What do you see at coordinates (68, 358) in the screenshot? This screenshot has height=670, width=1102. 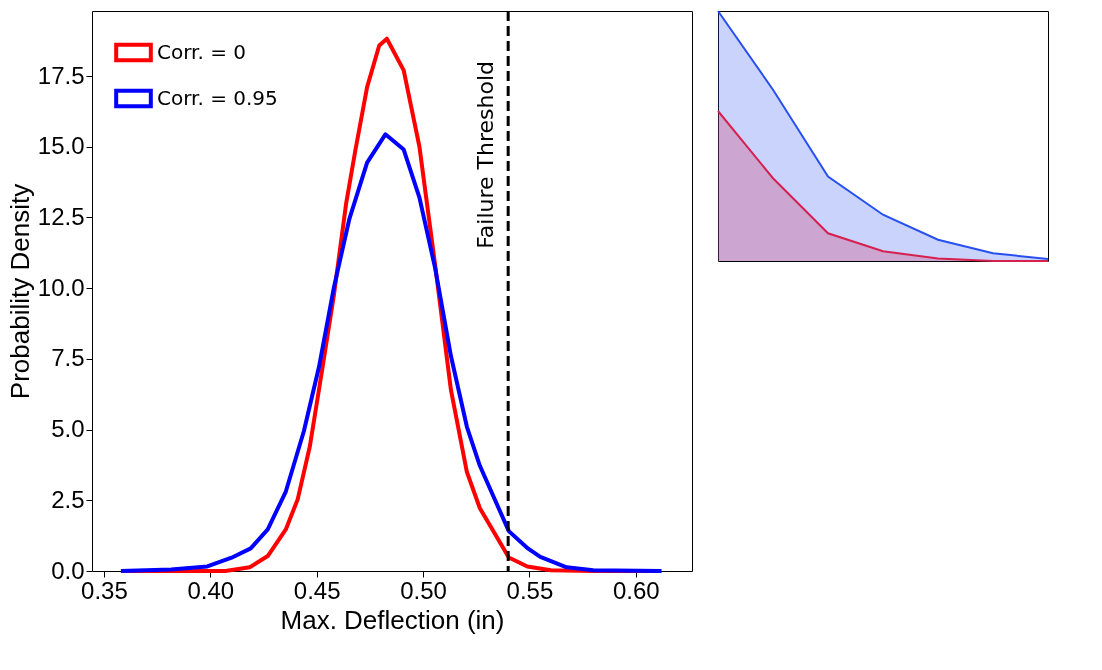 I see `y-tick-label: 7.5` at bounding box center [68, 358].